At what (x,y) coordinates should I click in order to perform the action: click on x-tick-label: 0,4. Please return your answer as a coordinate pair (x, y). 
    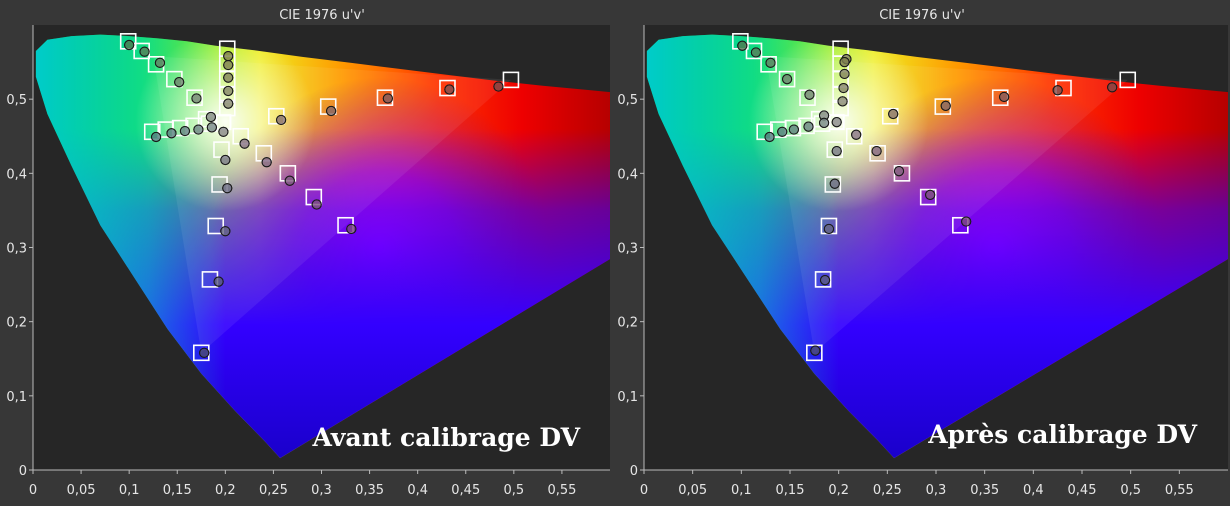
    Looking at the image, I should click on (1033, 490).